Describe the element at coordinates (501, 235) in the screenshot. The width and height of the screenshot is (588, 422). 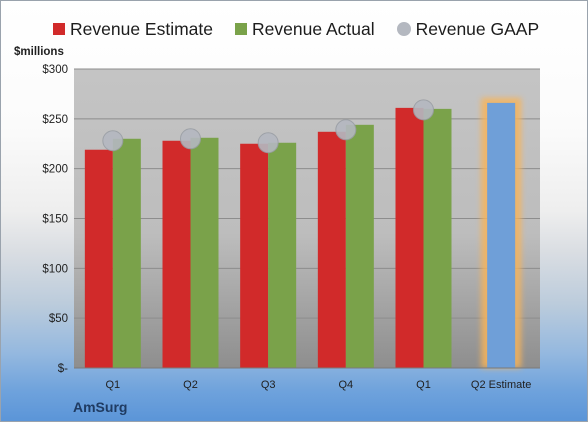
I see `bar-revenue-estimate-q2` at that location.